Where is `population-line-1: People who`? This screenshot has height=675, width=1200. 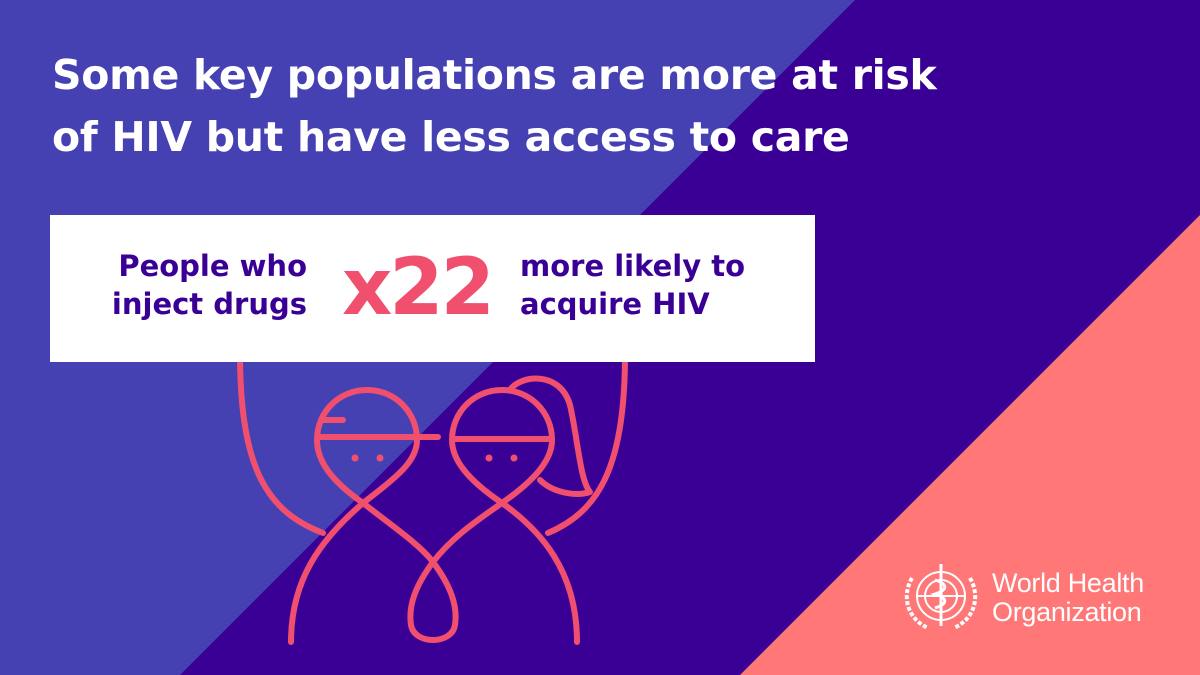 population-line-1: People who is located at coordinates (212, 266).